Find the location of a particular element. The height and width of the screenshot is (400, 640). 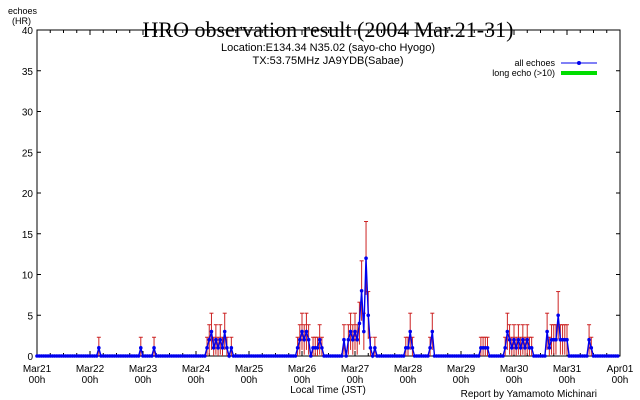

y-tick-label: 10 is located at coordinates (28, 276).